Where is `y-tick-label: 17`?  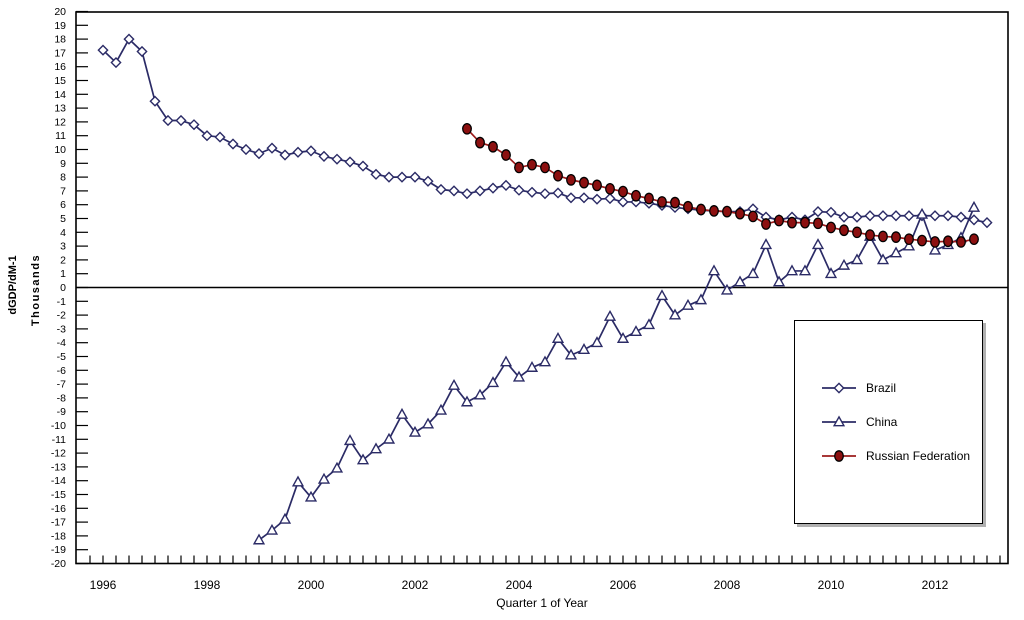
y-tick-label: 17 is located at coordinates (60, 53).